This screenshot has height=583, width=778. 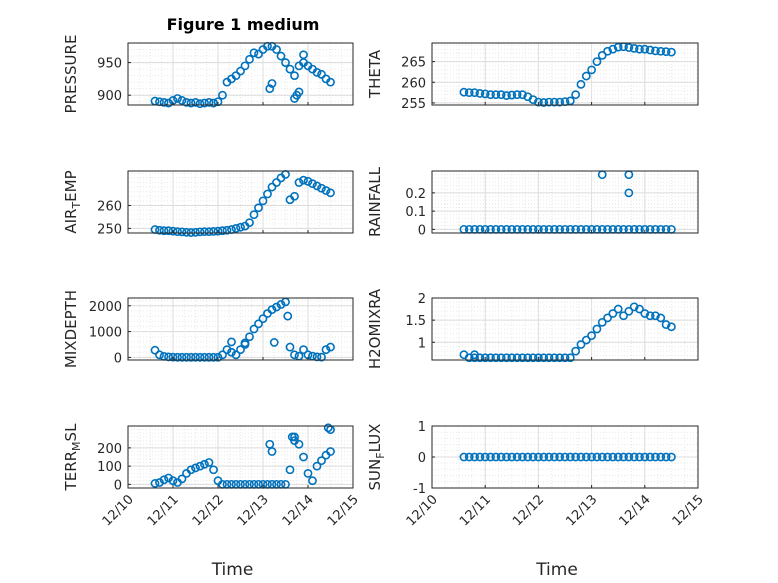 I want to click on subplot-6: 1 1.5 2 H2OMIXRA, so click(x=532, y=328).